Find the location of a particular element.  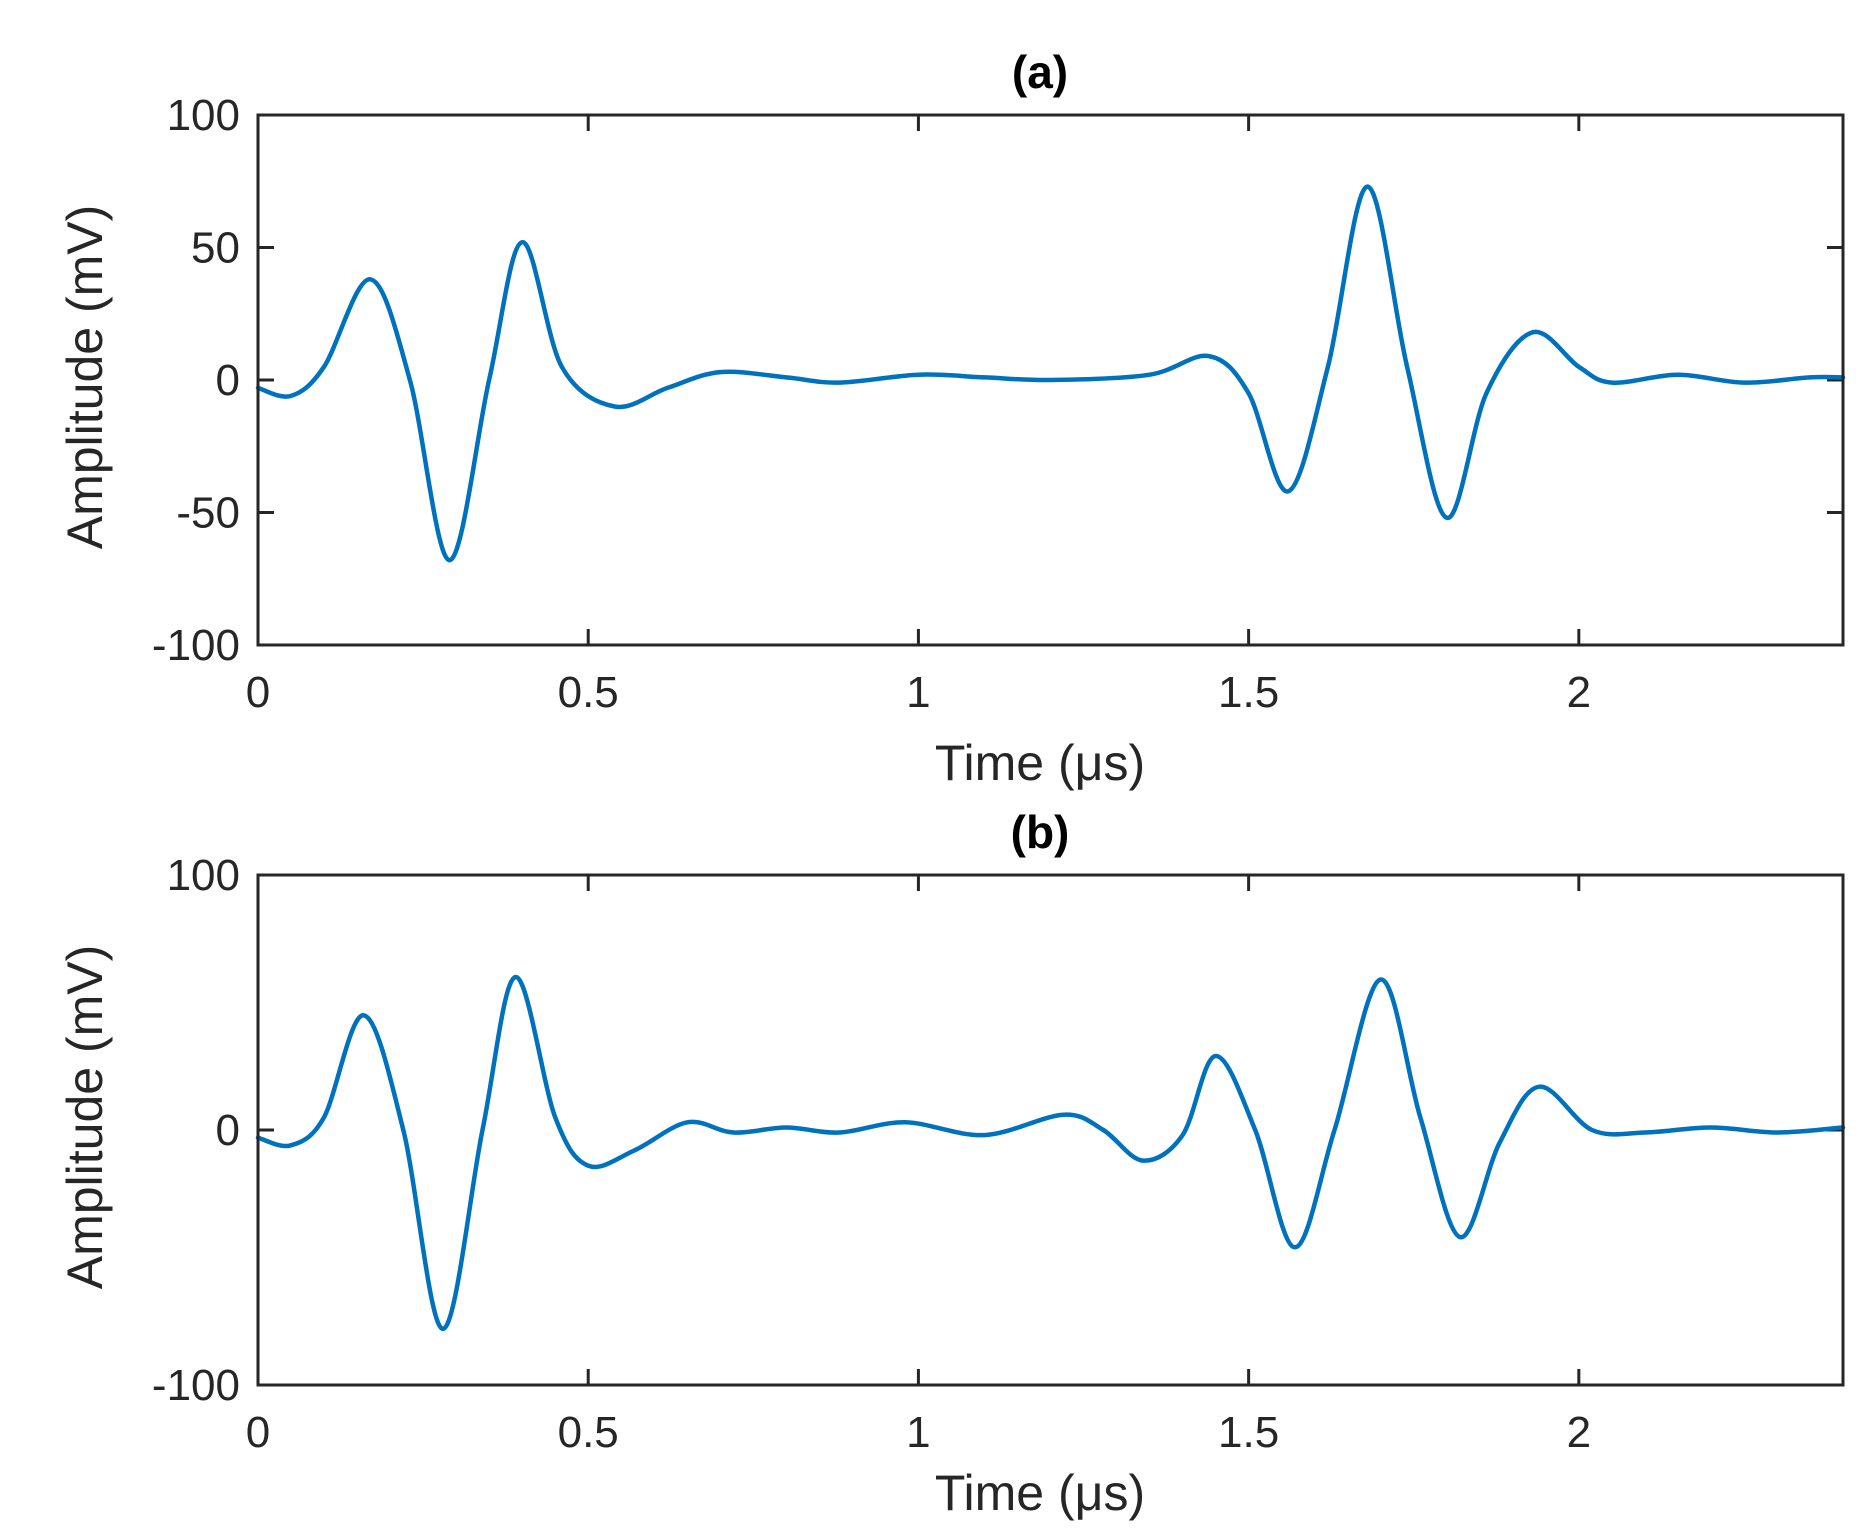

y-tick-label: -50 is located at coordinates (208, 513).